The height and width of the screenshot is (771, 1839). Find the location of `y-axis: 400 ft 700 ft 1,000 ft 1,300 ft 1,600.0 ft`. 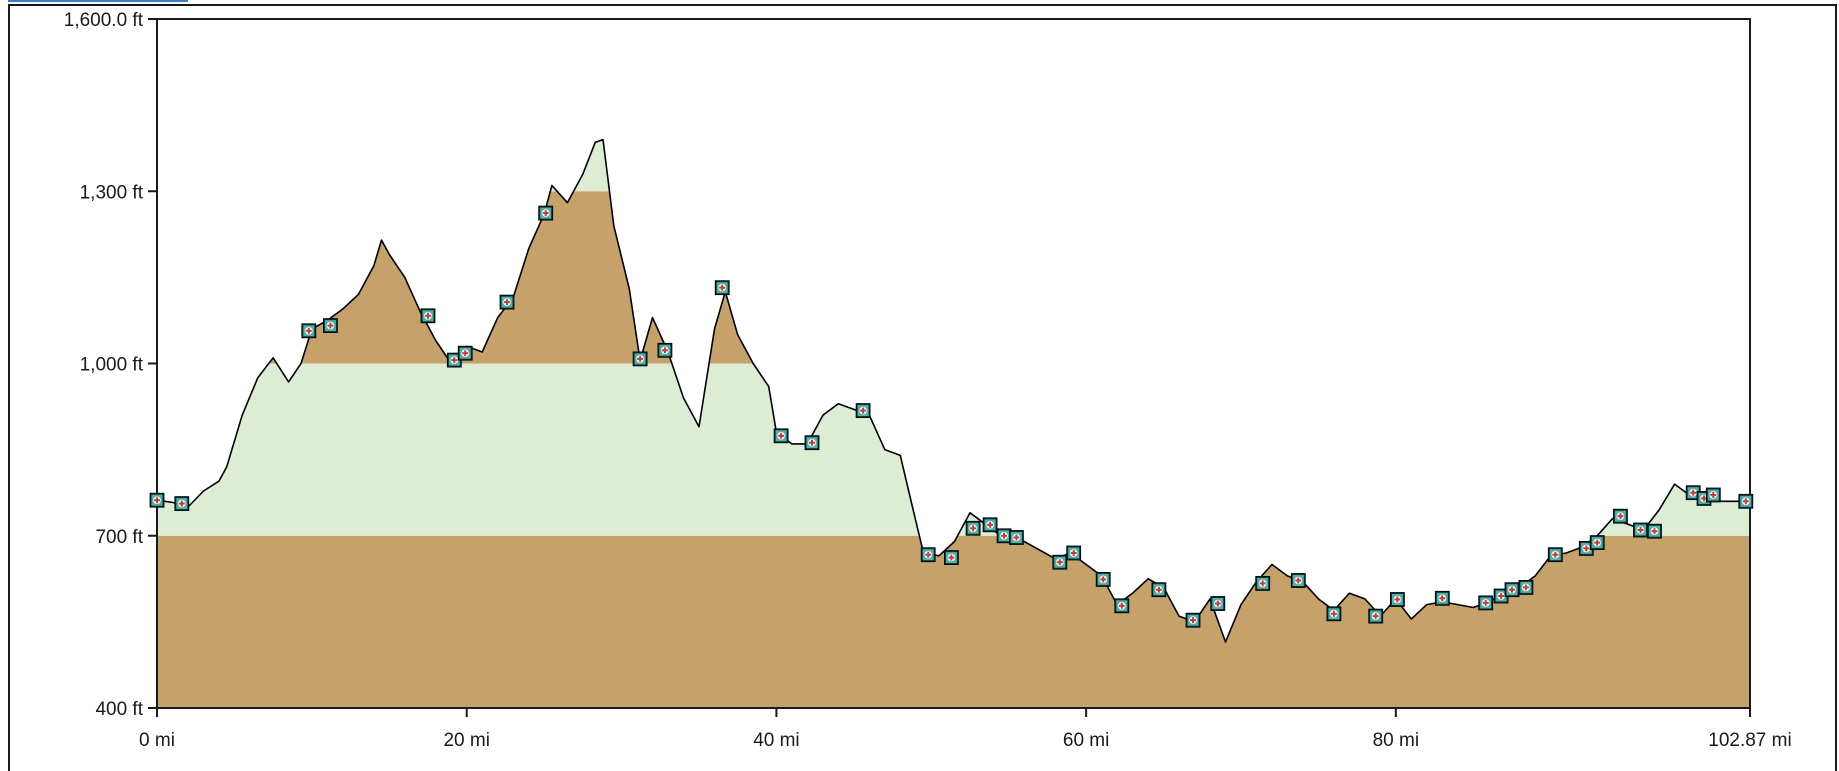

y-axis: 400 ft 700 ft 1,000 ft 1,300 ft 1,600.0 ft is located at coordinates (110, 365).